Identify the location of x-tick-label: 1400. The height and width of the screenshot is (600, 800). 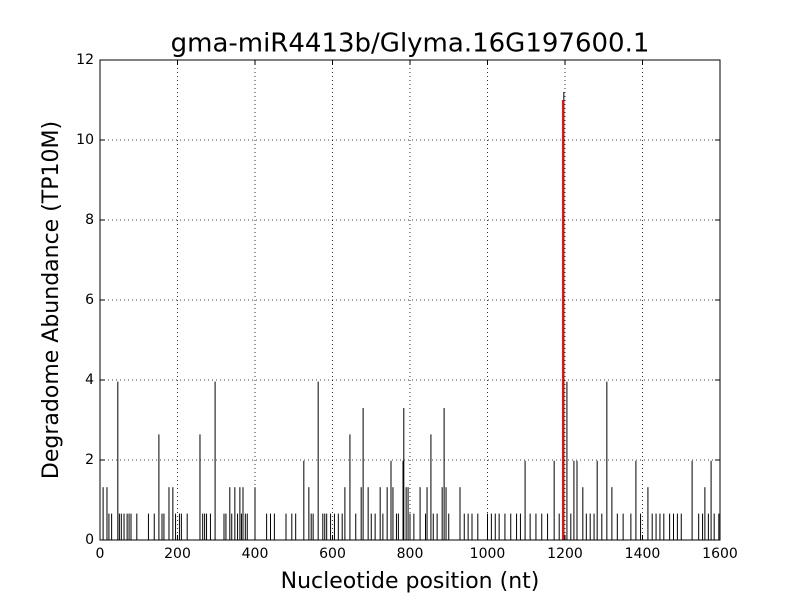
(643, 554).